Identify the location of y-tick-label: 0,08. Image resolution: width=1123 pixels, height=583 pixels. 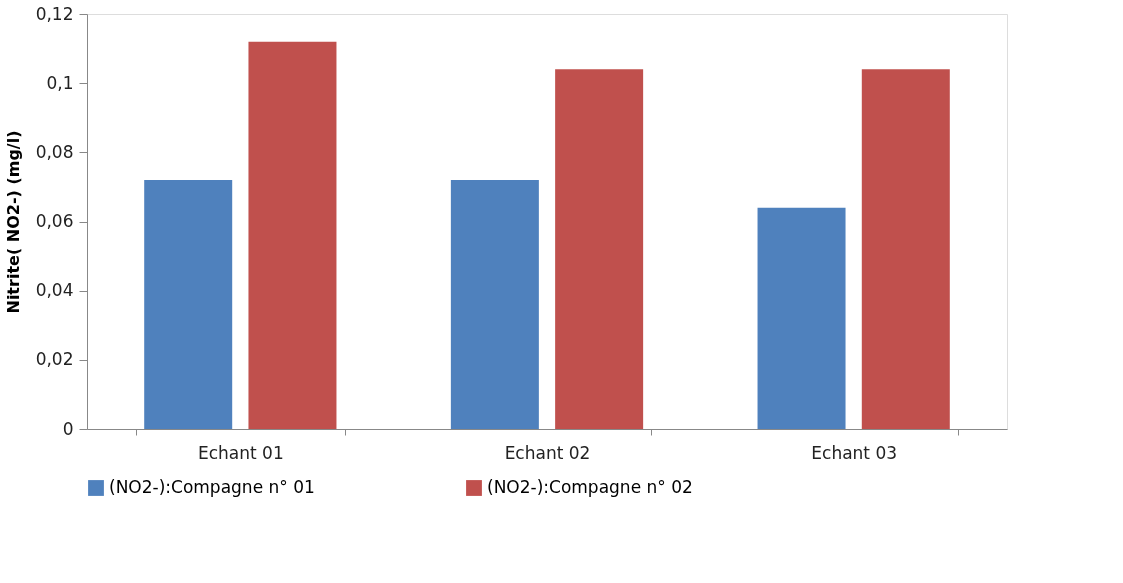
(54, 151).